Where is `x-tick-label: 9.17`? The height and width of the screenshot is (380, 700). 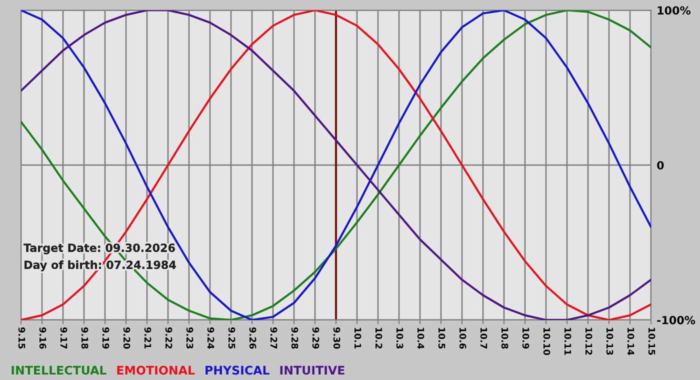
x-tick-label: 9.17 is located at coordinates (64, 337).